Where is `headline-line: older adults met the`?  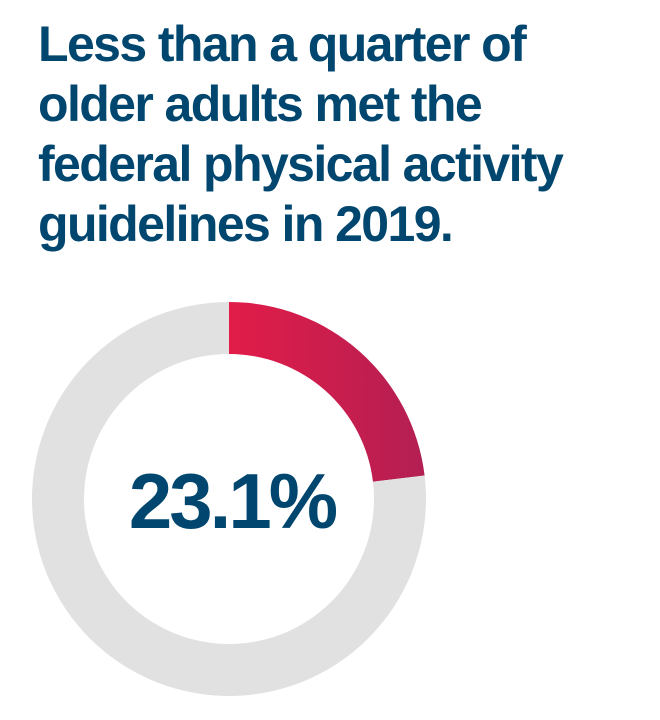 headline-line: older adults met the is located at coordinates (260, 104).